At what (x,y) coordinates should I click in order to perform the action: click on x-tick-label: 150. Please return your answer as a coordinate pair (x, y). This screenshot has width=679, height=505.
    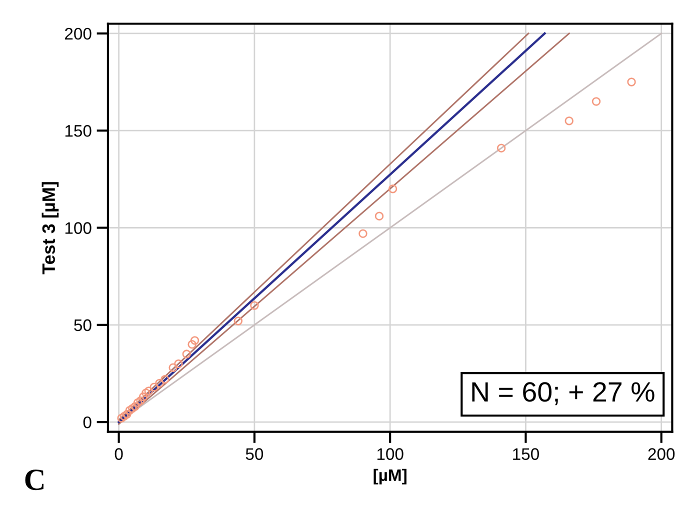
    Looking at the image, I should click on (526, 454).